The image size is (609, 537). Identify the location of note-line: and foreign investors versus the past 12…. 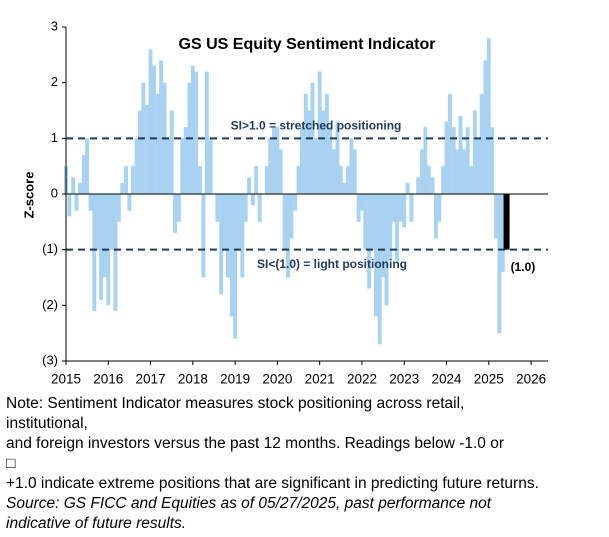
(255, 443).